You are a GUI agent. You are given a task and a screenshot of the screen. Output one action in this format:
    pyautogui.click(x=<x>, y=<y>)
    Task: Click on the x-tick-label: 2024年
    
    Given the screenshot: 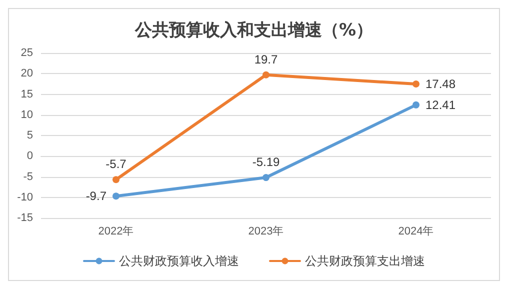 What is the action you would take?
    pyautogui.click(x=416, y=232)
    